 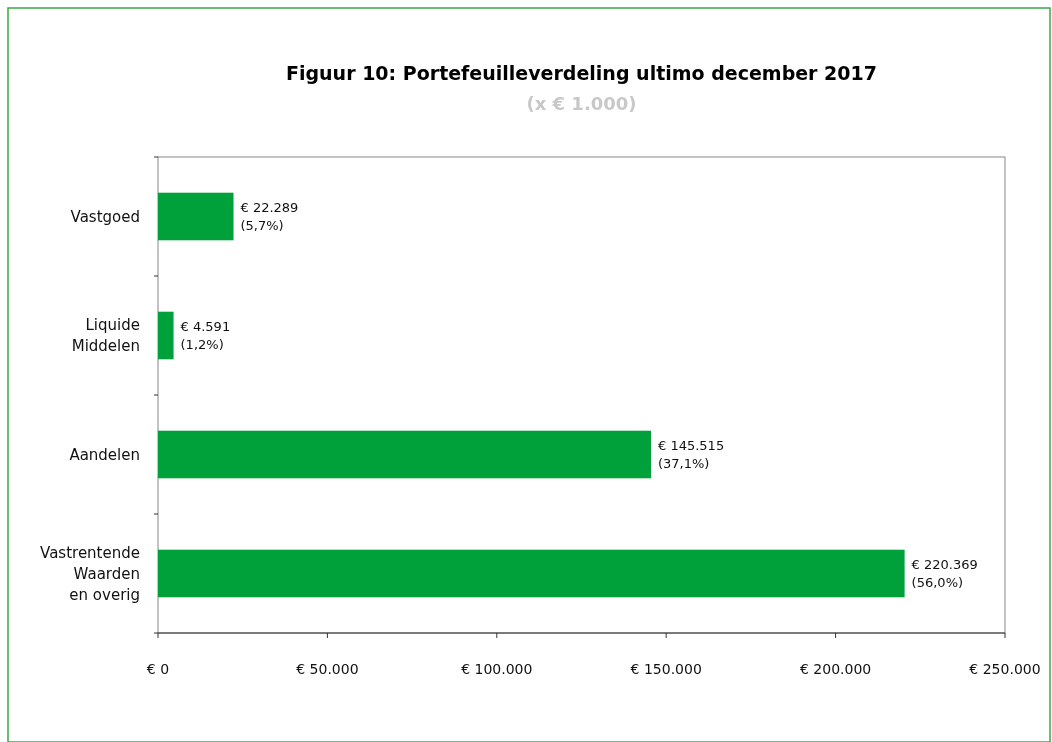 I want to click on chart-title: Figuur 10: Portefeuilleverdeling ultimo december 2017, so click(x=581, y=73).